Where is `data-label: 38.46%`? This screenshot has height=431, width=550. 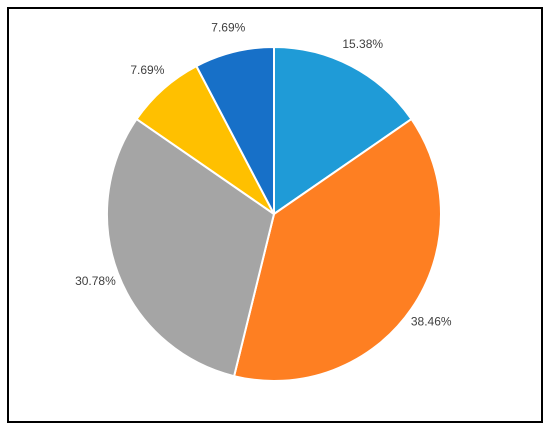 data-label: 38.46% is located at coordinates (431, 322).